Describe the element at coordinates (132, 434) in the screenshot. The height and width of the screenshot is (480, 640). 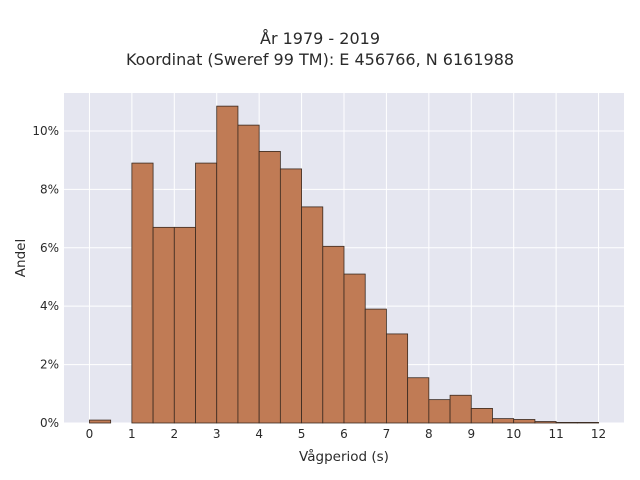
I see `x-tick-label: 1` at that location.